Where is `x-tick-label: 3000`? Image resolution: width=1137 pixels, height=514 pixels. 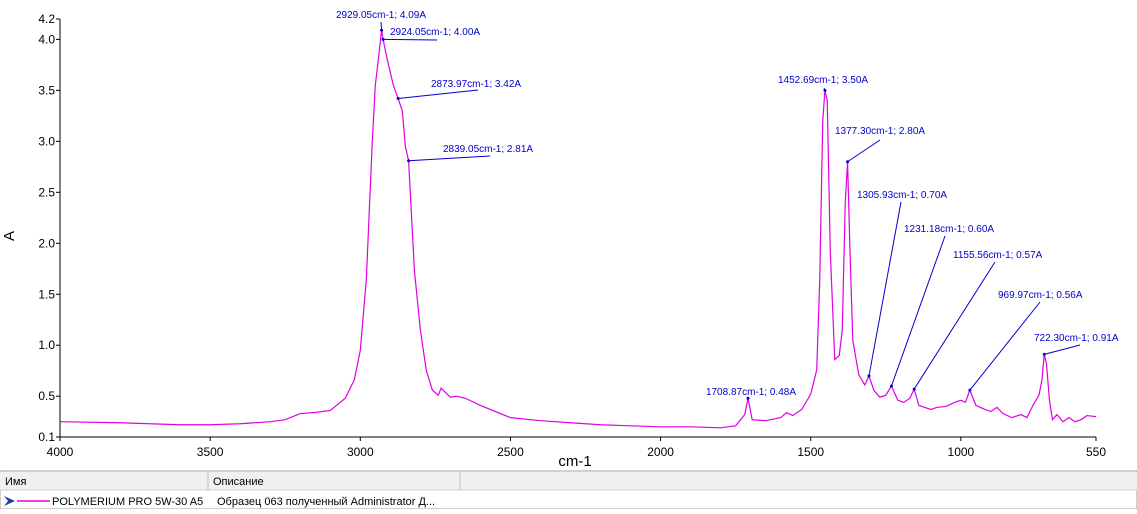 x-tick-label: 3000 is located at coordinates (360, 452).